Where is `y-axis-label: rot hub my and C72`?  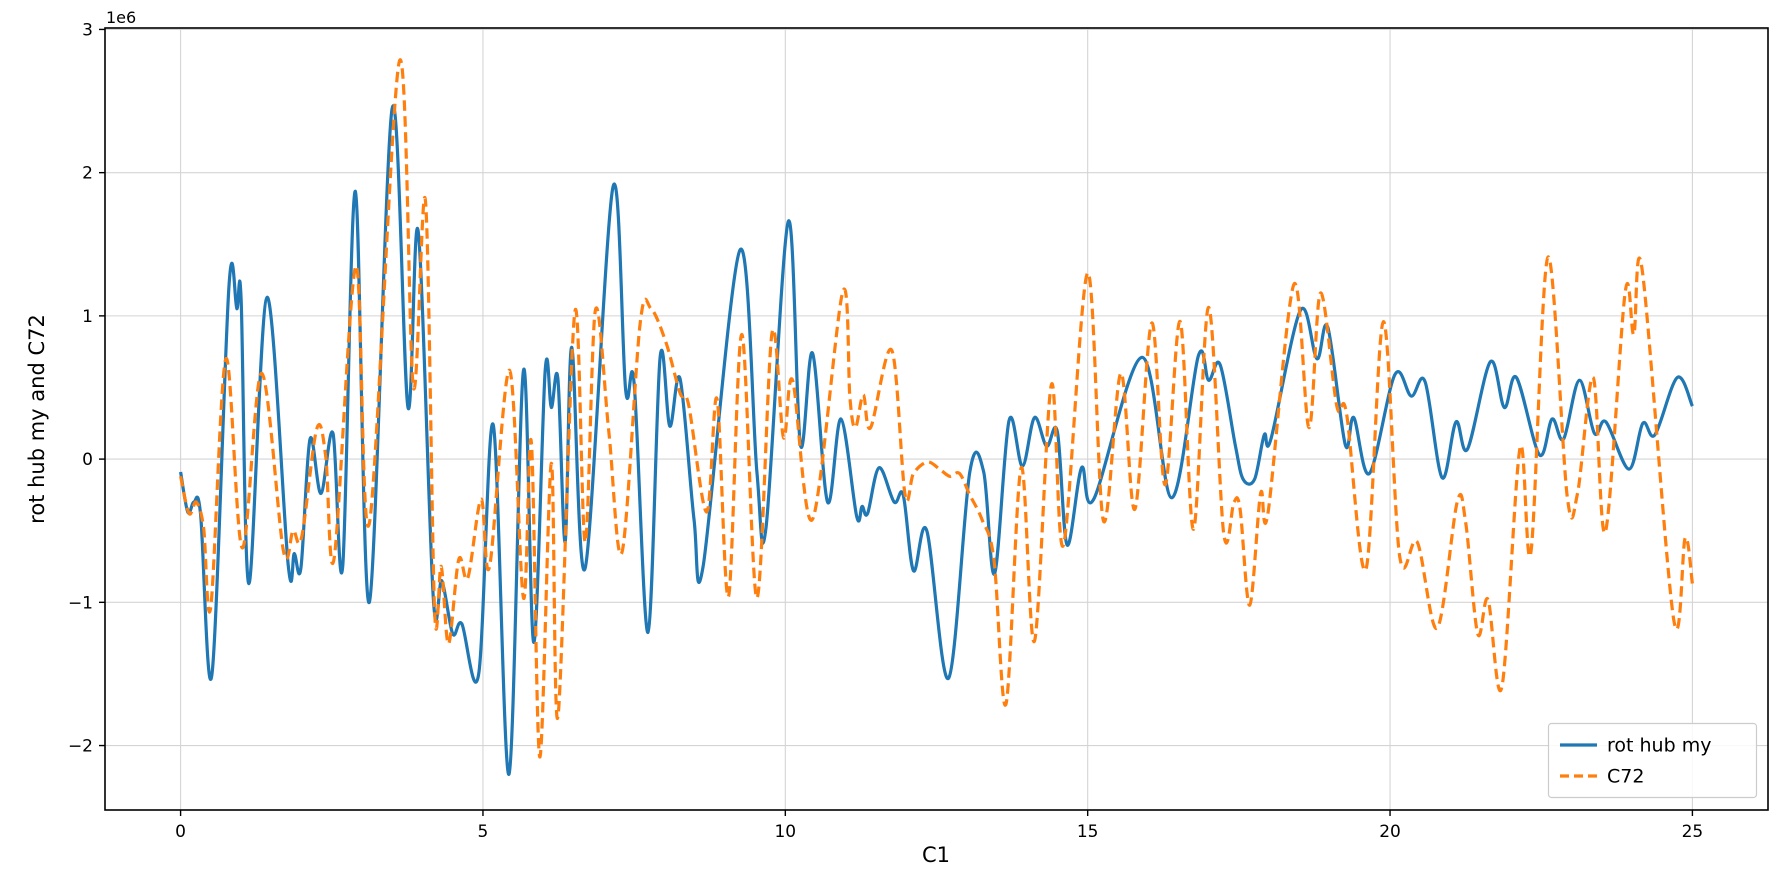
y-axis-label: rot hub my and C72 is located at coordinates (37, 419).